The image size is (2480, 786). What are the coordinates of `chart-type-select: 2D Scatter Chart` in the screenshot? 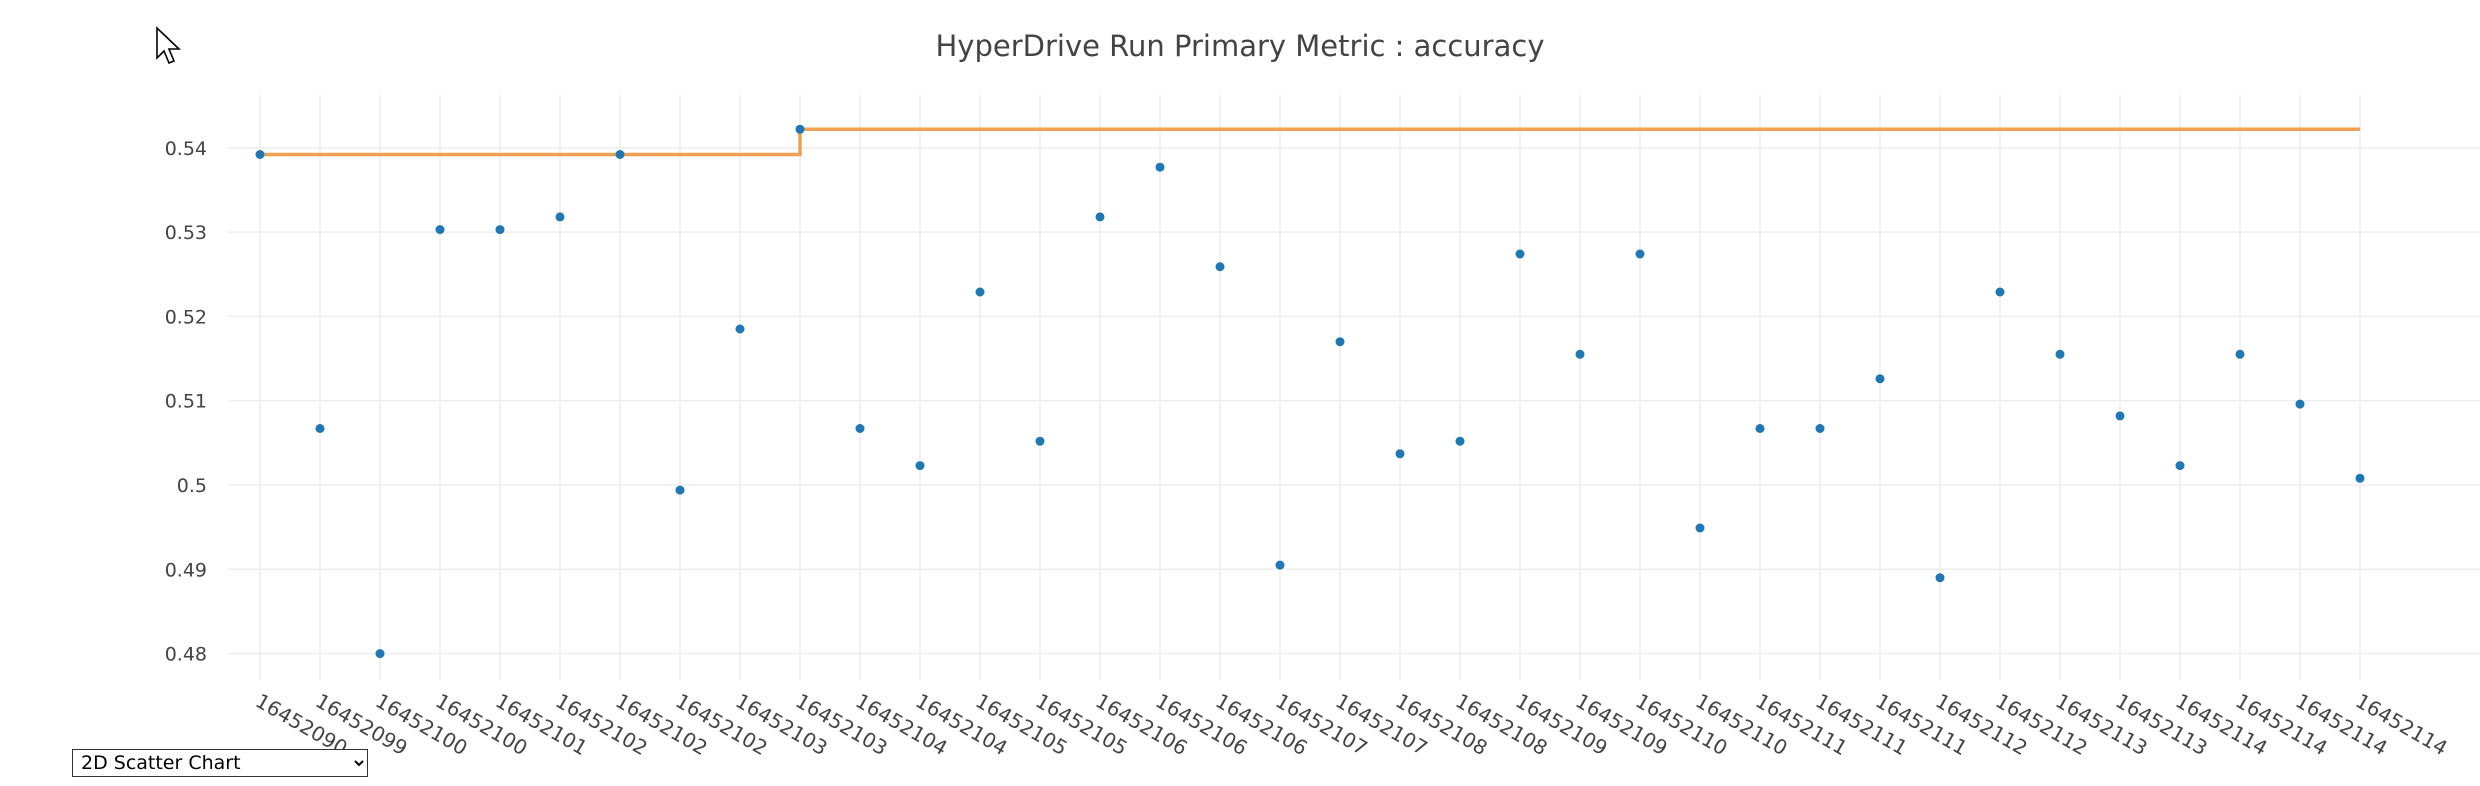 It's located at (220, 763).